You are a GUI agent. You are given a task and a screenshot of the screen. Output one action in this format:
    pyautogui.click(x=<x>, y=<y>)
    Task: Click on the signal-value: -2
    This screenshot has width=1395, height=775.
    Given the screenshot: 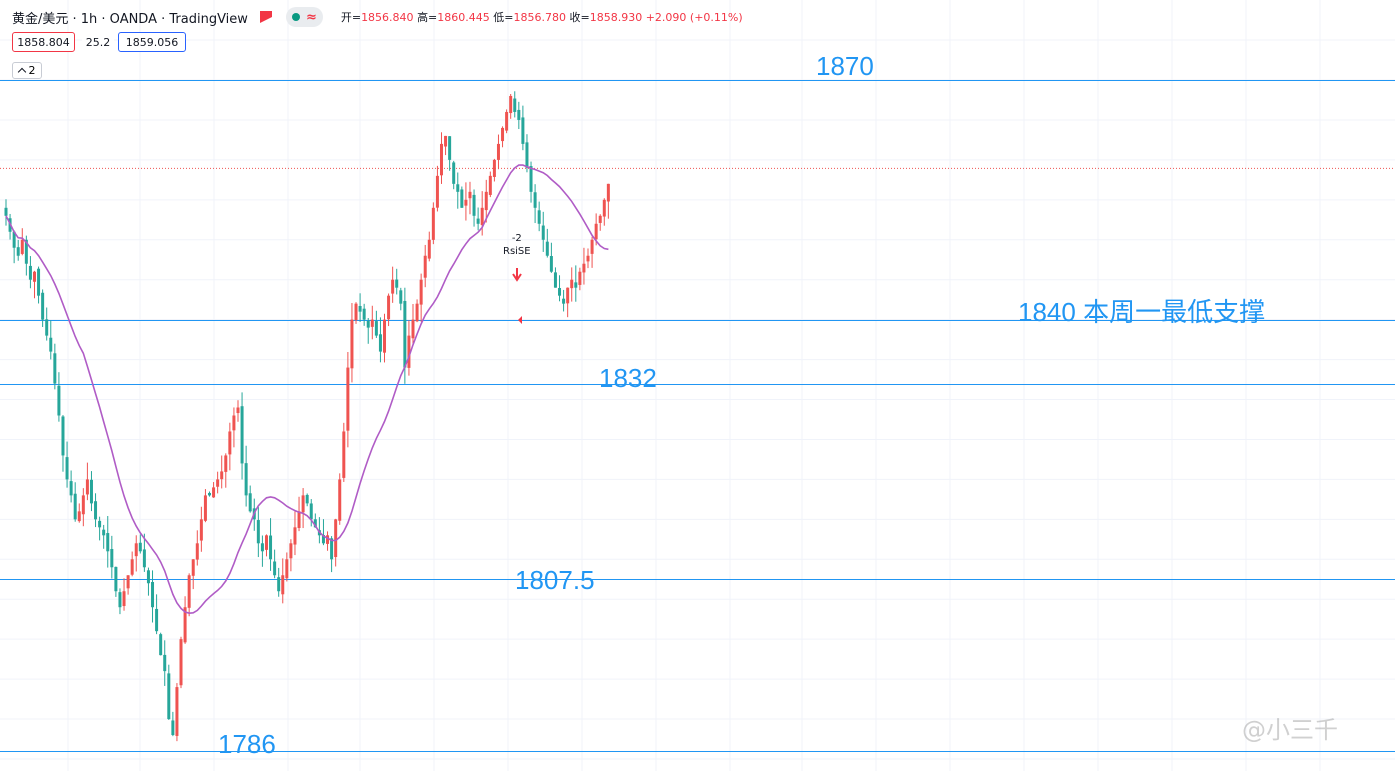 What is the action you would take?
    pyautogui.click(x=516, y=238)
    